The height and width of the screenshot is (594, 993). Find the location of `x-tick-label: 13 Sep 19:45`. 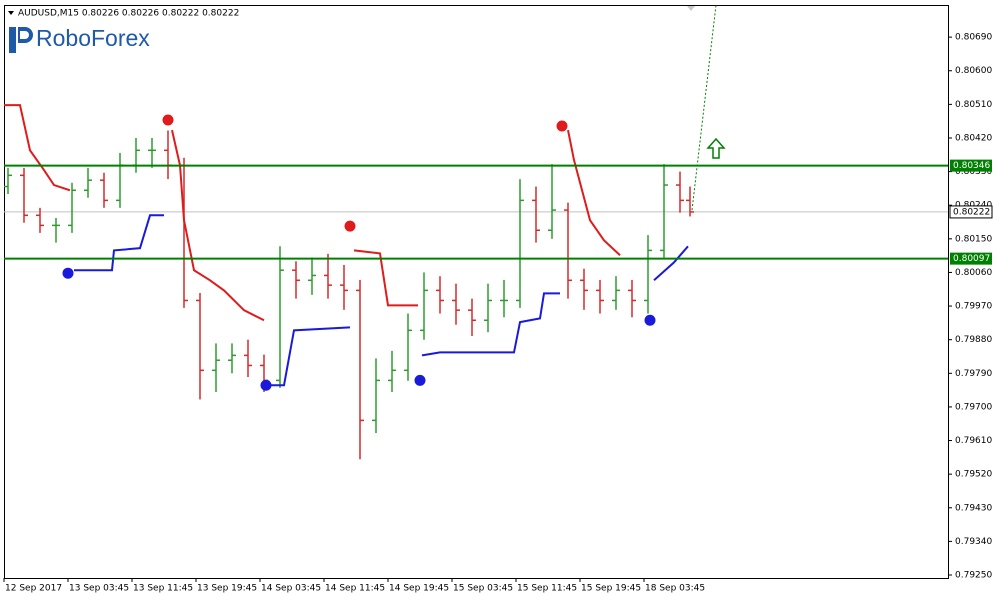

x-tick-label: 13 Sep 19:45 is located at coordinates (227, 589).